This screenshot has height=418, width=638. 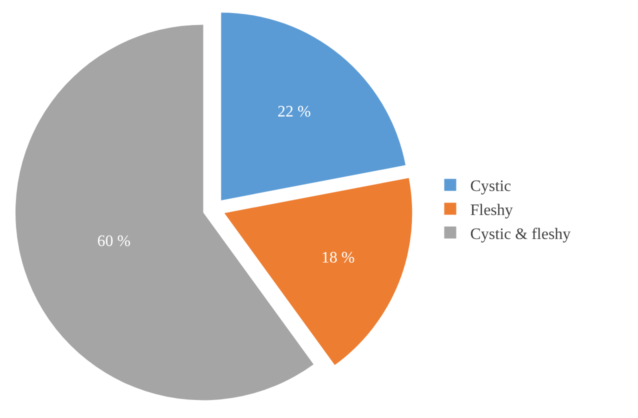 What do you see at coordinates (338, 258) in the screenshot?
I see `data-label: 18 %` at bounding box center [338, 258].